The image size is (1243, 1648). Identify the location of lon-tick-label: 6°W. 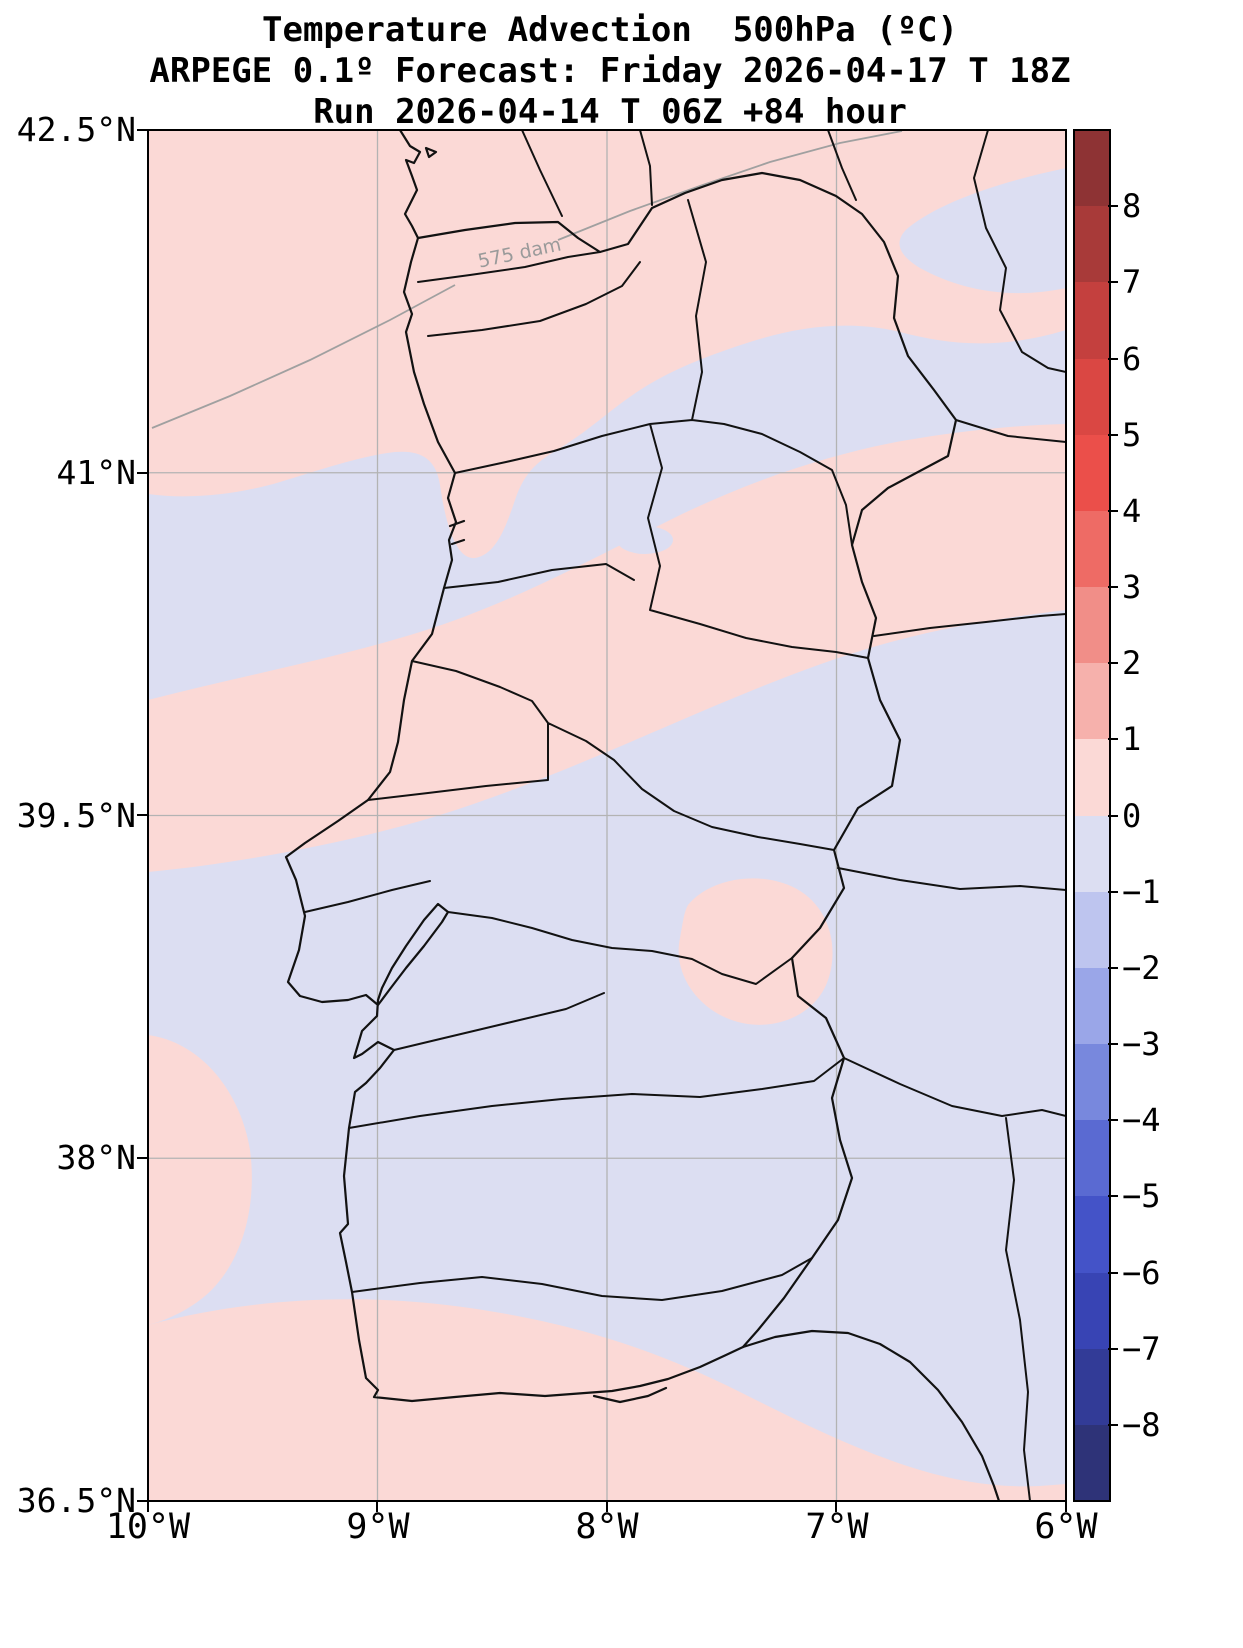
(1066, 1527).